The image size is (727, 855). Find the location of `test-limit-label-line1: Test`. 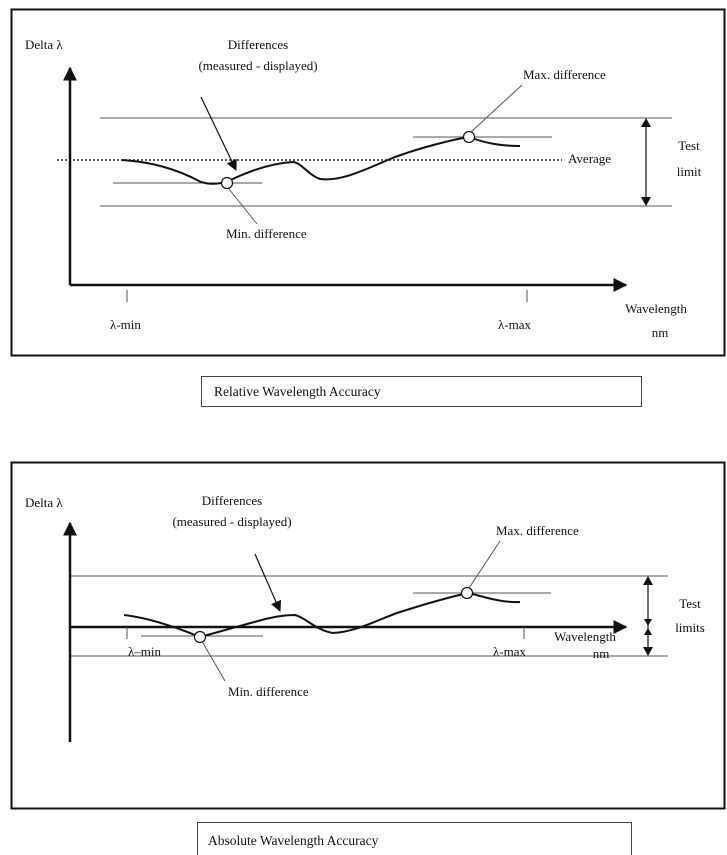

test-limit-label-line1: Test is located at coordinates (689, 145).